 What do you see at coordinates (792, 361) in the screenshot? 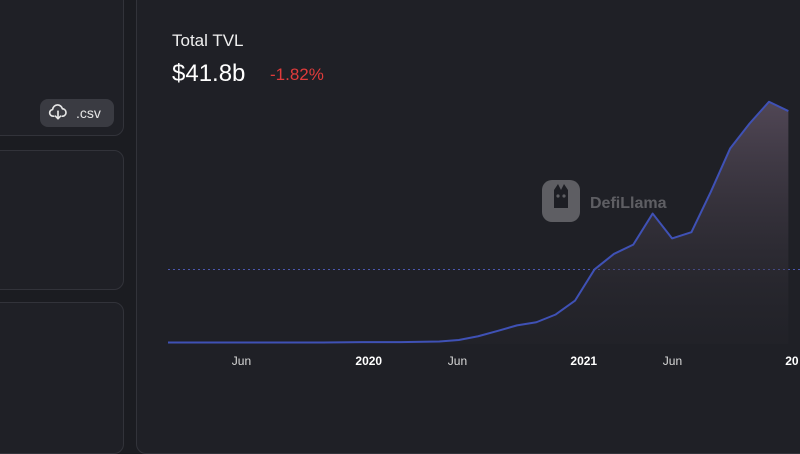
I see `x-tick-label: 20` at bounding box center [792, 361].